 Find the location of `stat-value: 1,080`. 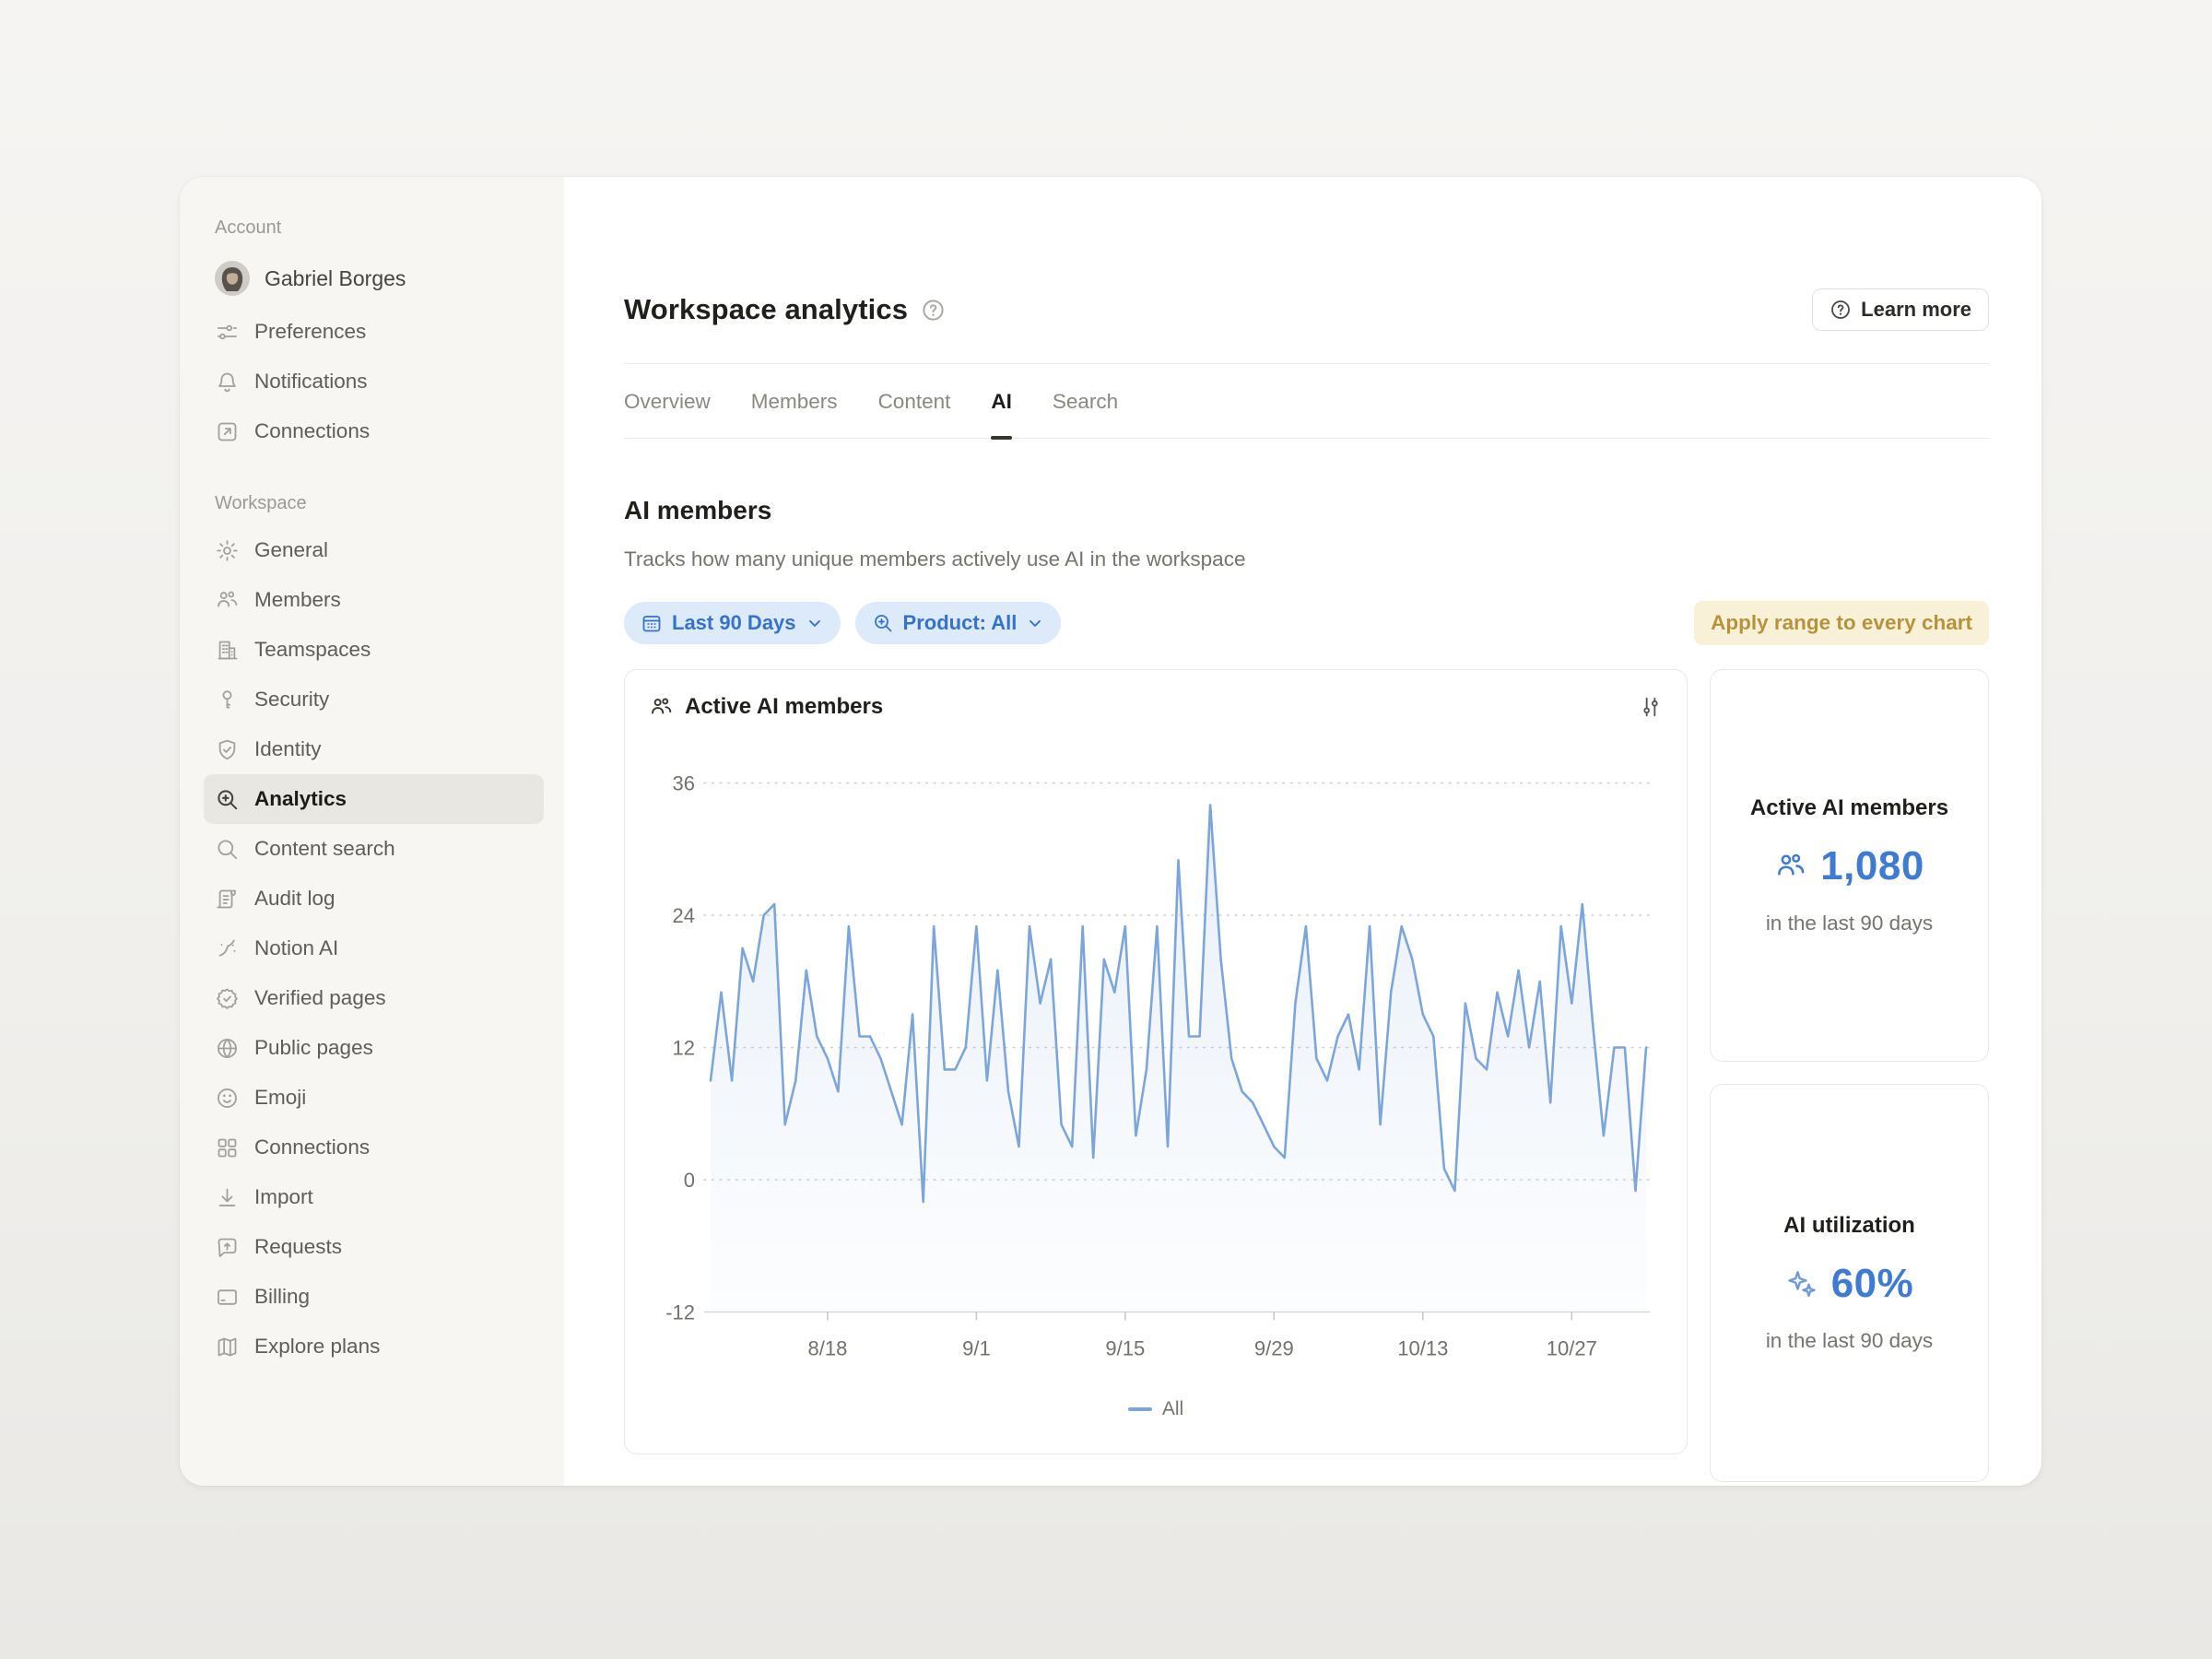

stat-value: 1,080 is located at coordinates (1872, 865).